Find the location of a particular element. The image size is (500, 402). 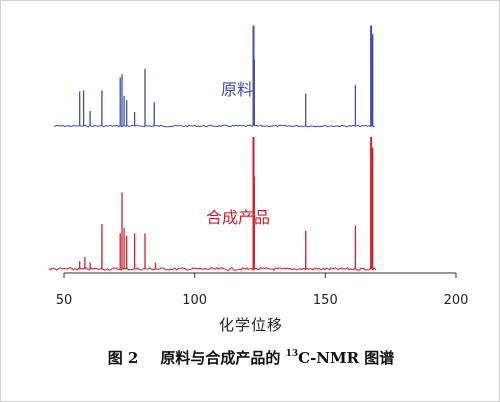

series-label: 原料 is located at coordinates (237, 89).